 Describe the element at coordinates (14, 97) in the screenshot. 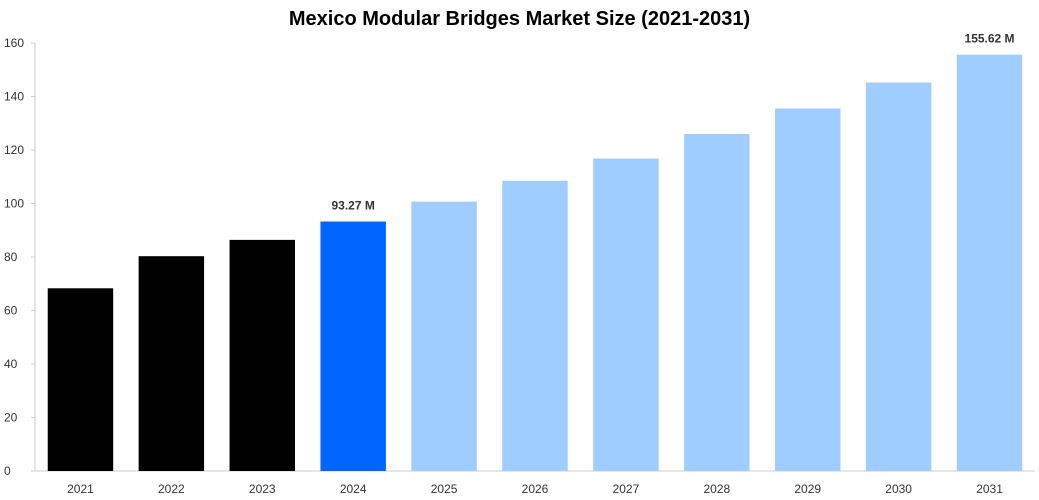

I see `y-tick-label: 140` at that location.